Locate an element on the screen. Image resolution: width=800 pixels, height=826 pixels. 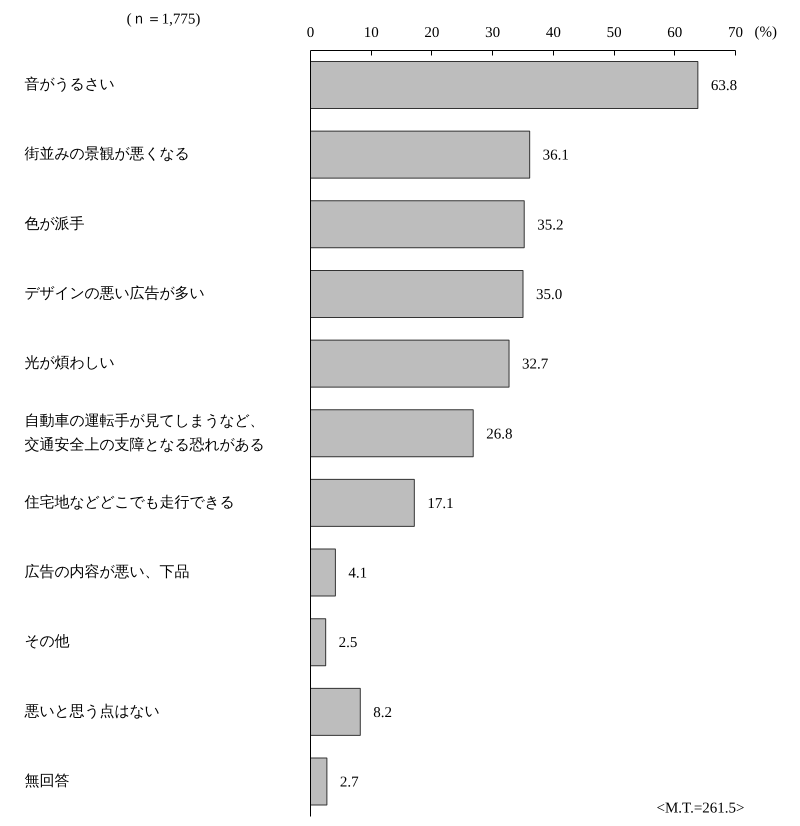
y-tick-label: 街並みの景観が悪くなる is located at coordinates (107, 154).